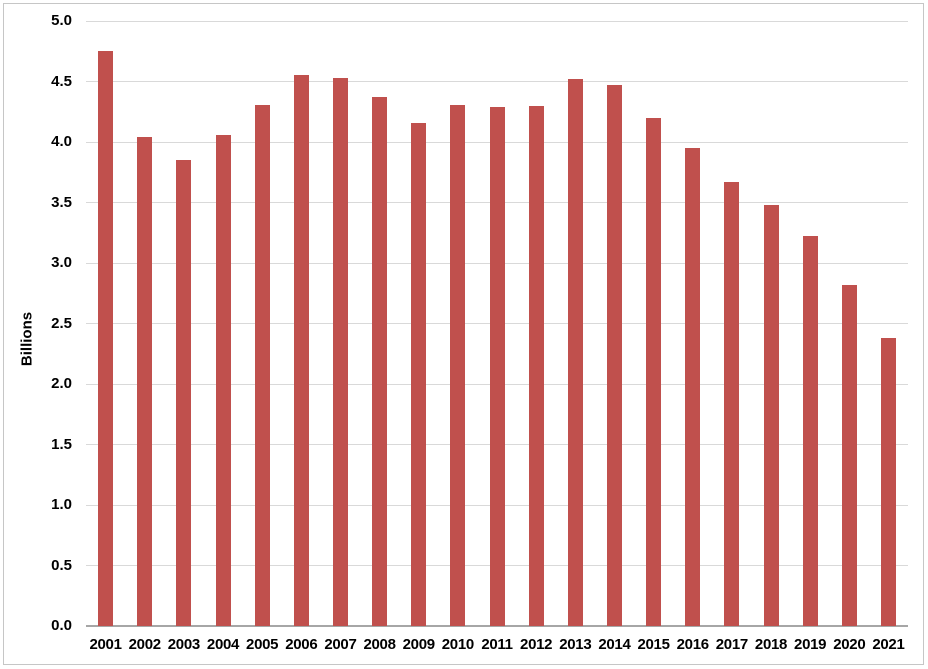 The width and height of the screenshot is (928, 669). Describe the element at coordinates (145, 381) in the screenshot. I see `bar-2002` at that location.